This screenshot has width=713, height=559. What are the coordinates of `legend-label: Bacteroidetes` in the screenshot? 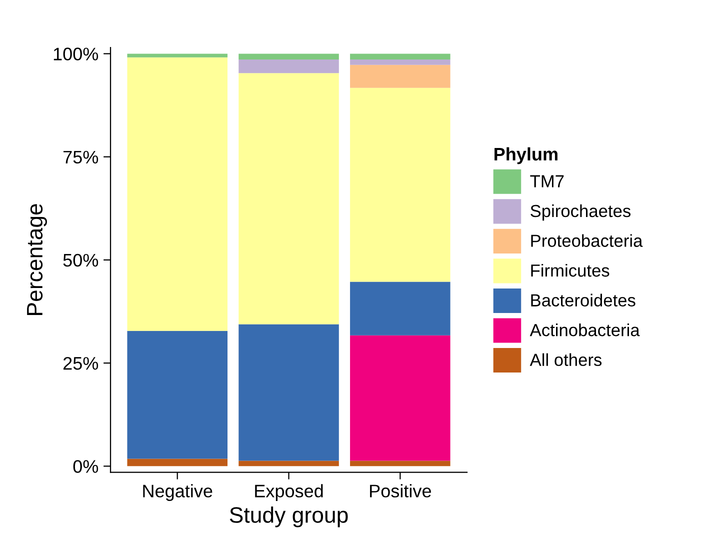 It's located at (583, 300).